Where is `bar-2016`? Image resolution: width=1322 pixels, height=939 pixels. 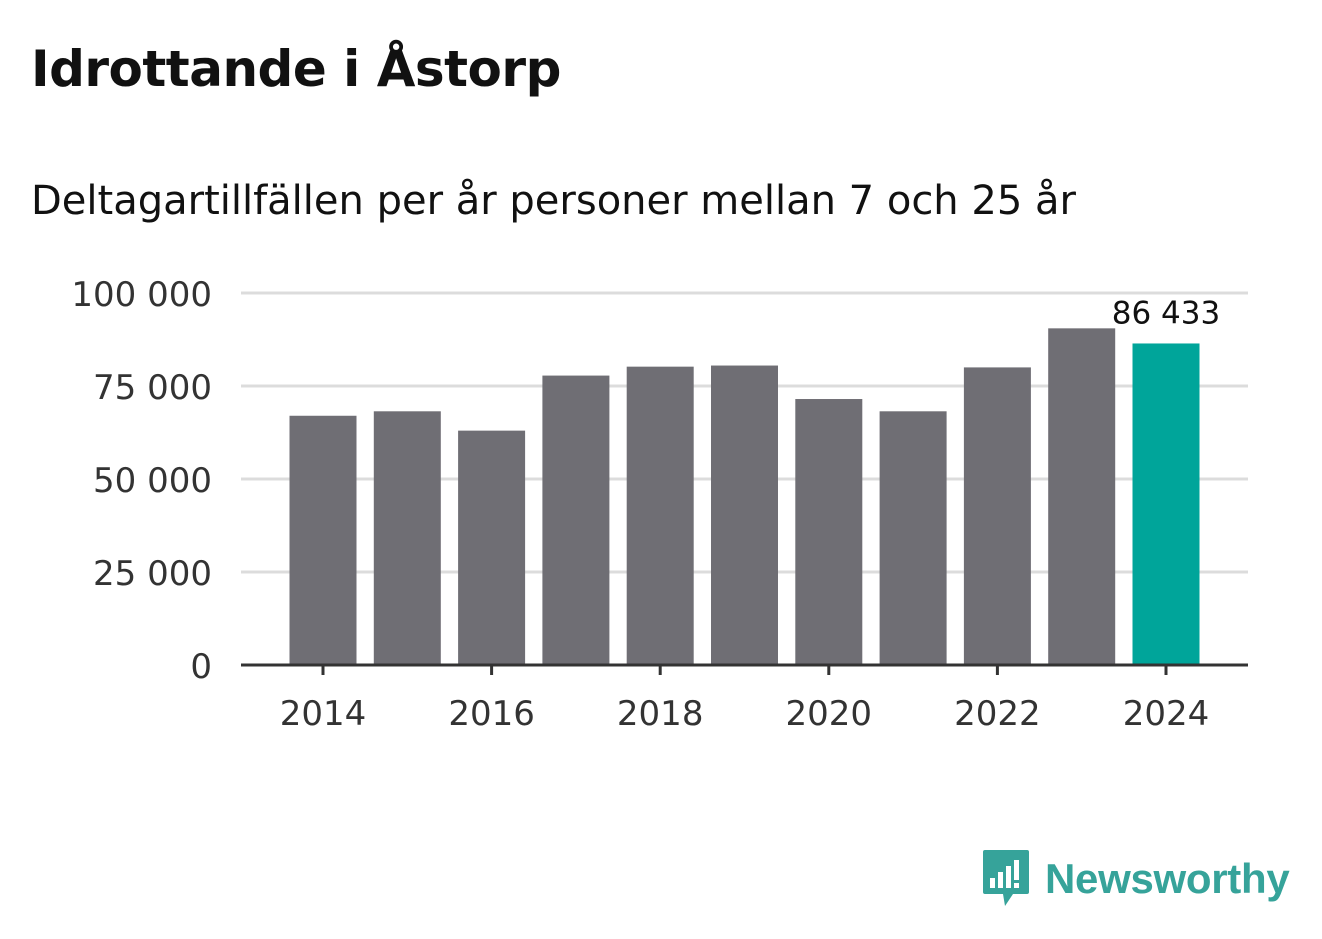 bar-2016 is located at coordinates (492, 547).